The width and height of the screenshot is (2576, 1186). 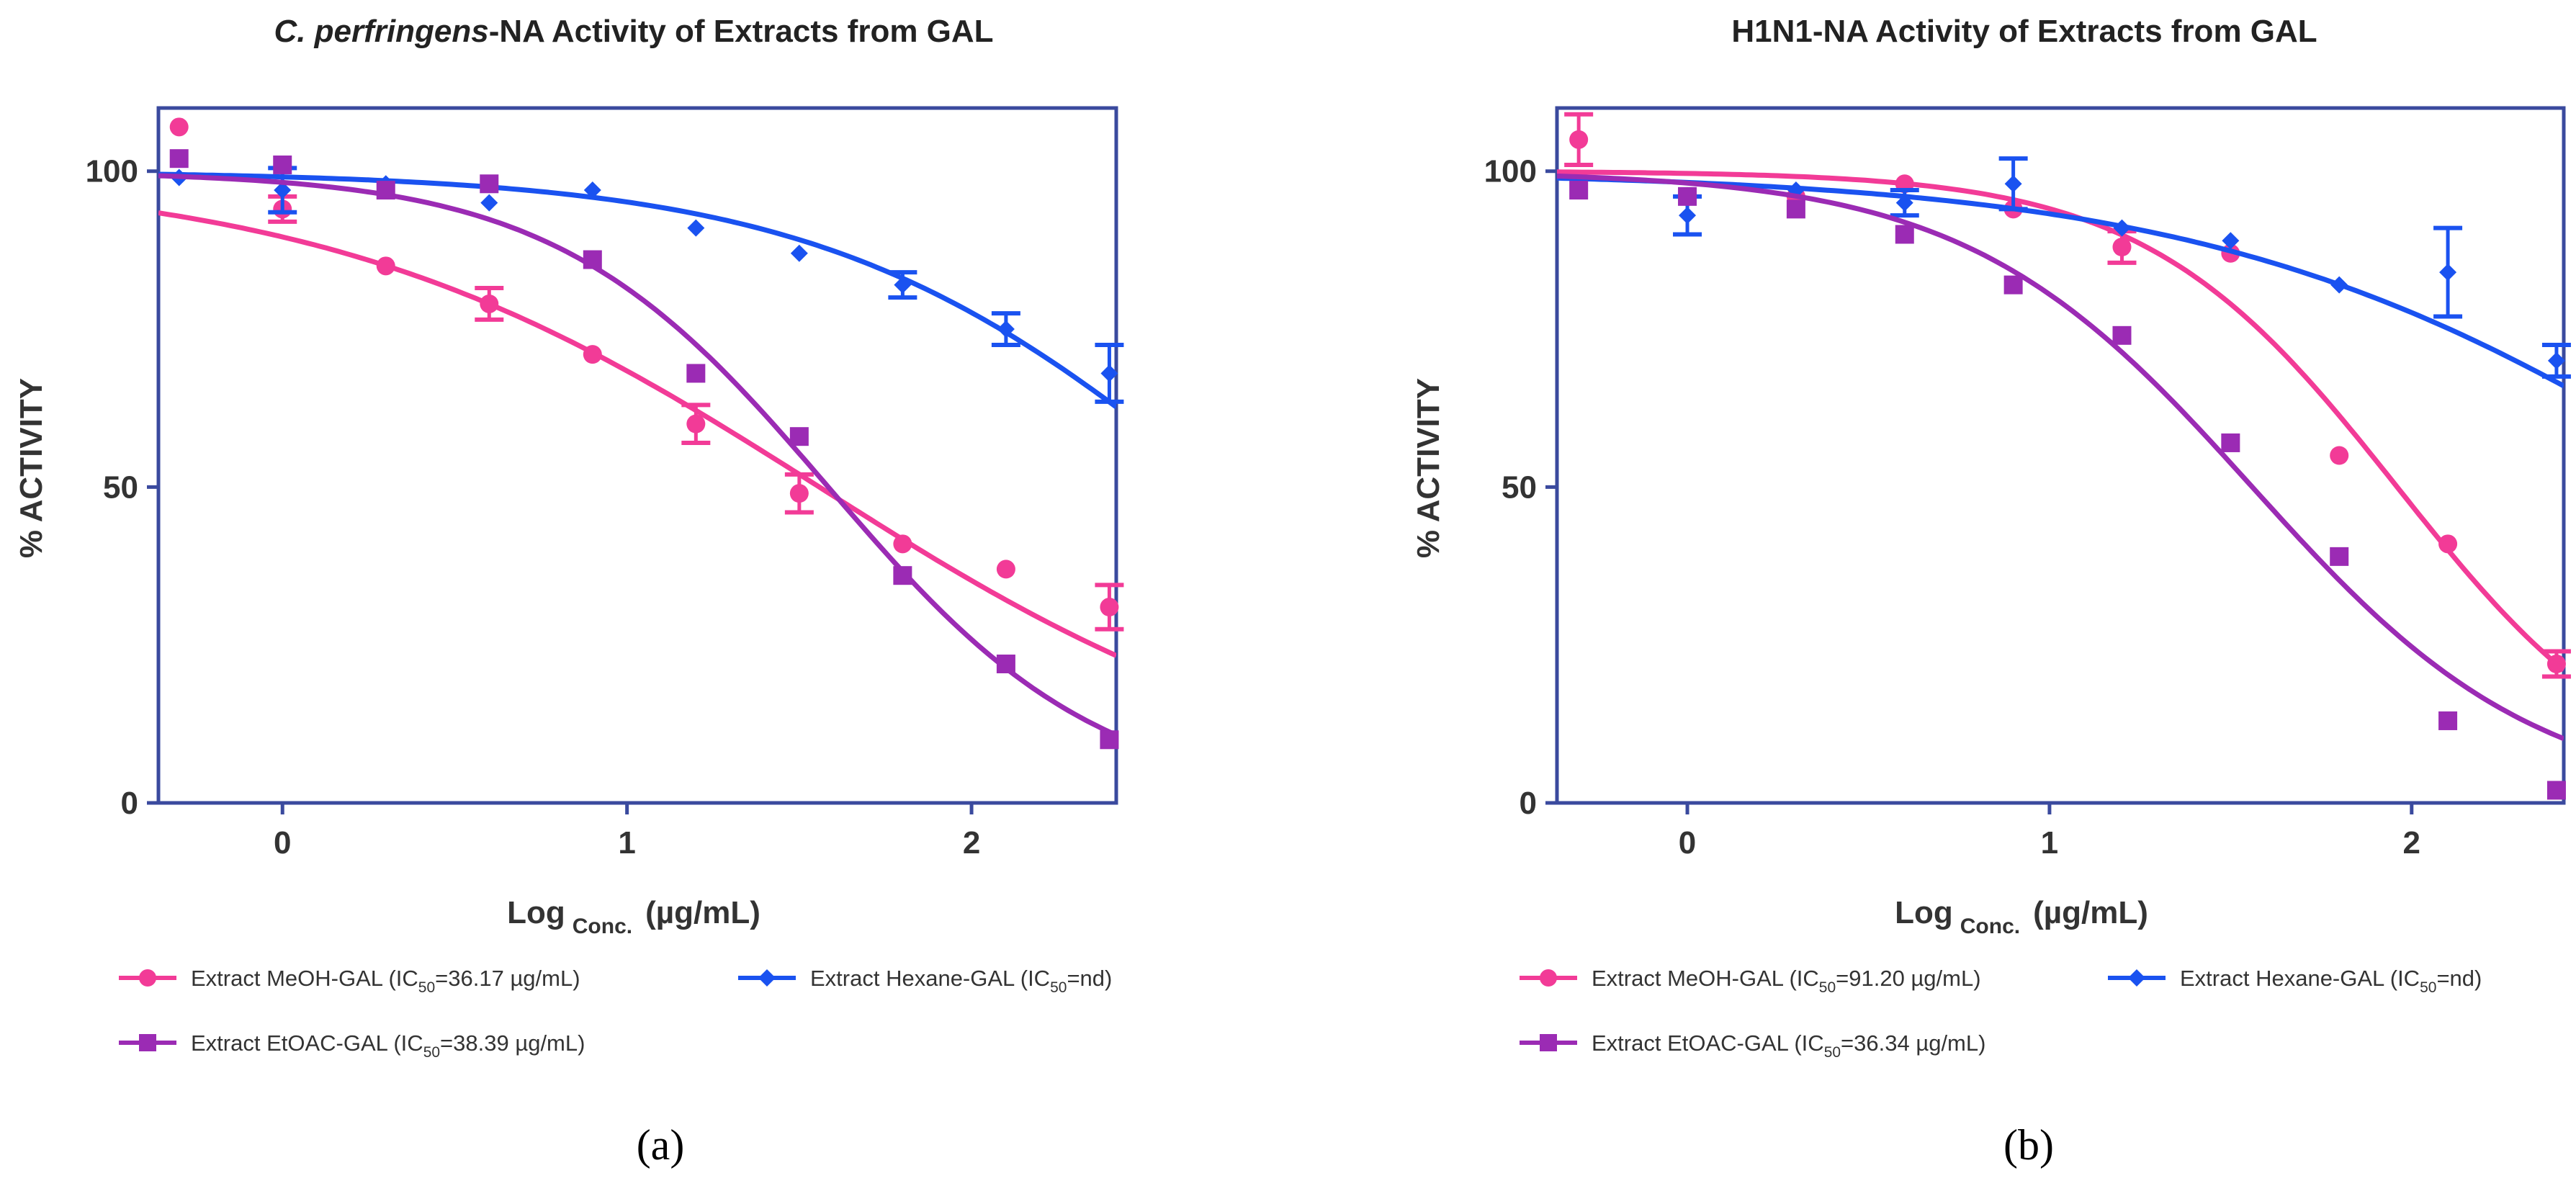 What do you see at coordinates (385, 981) in the screenshot?
I see `legend-label: Extract MeOH-GAL (IC50=36.17 µg/mL)` at bounding box center [385, 981].